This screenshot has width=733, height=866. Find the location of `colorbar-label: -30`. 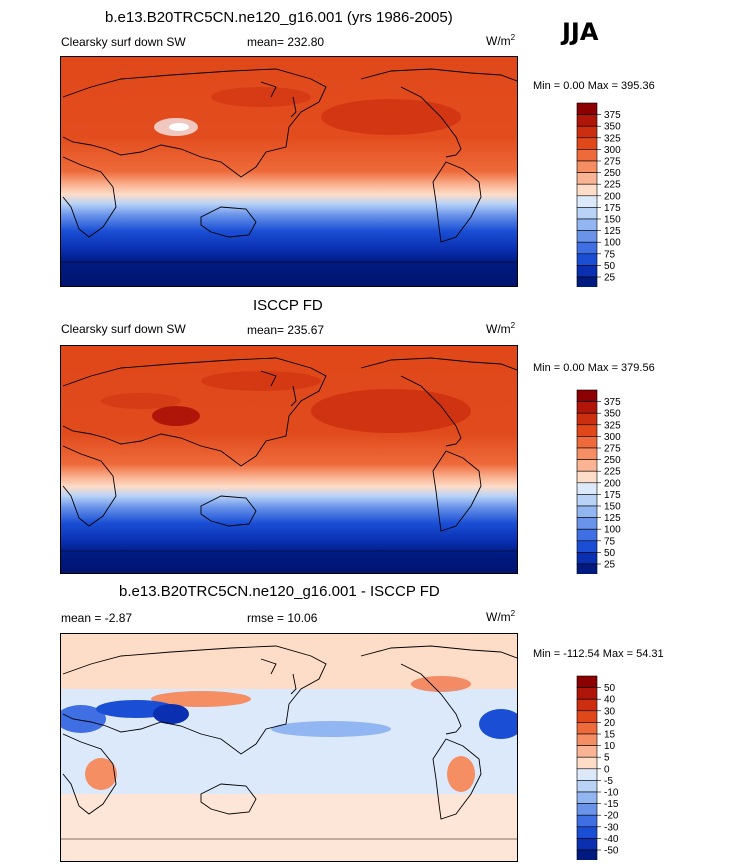

colorbar-label: -30 is located at coordinates (611, 827).